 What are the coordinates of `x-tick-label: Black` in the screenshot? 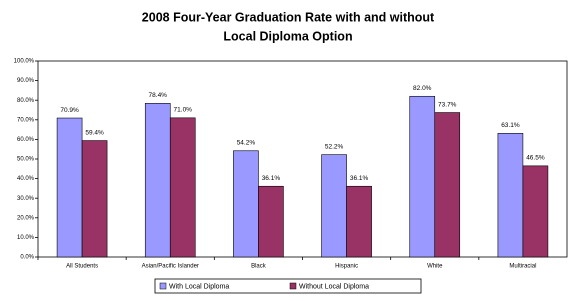 It's located at (259, 267).